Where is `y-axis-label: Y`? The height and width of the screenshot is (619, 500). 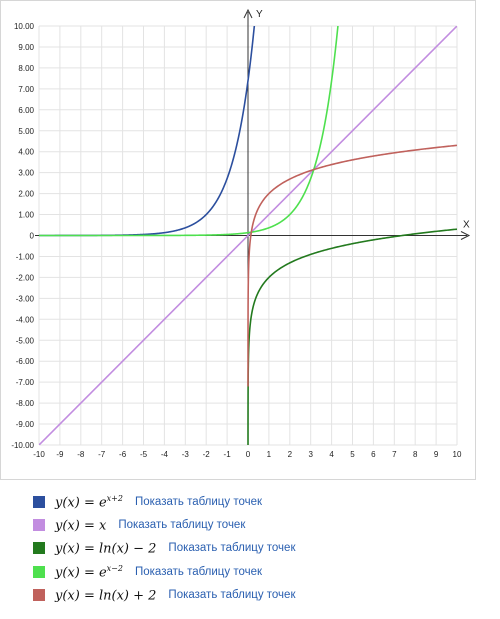
y-axis-label: Y is located at coordinates (259, 14).